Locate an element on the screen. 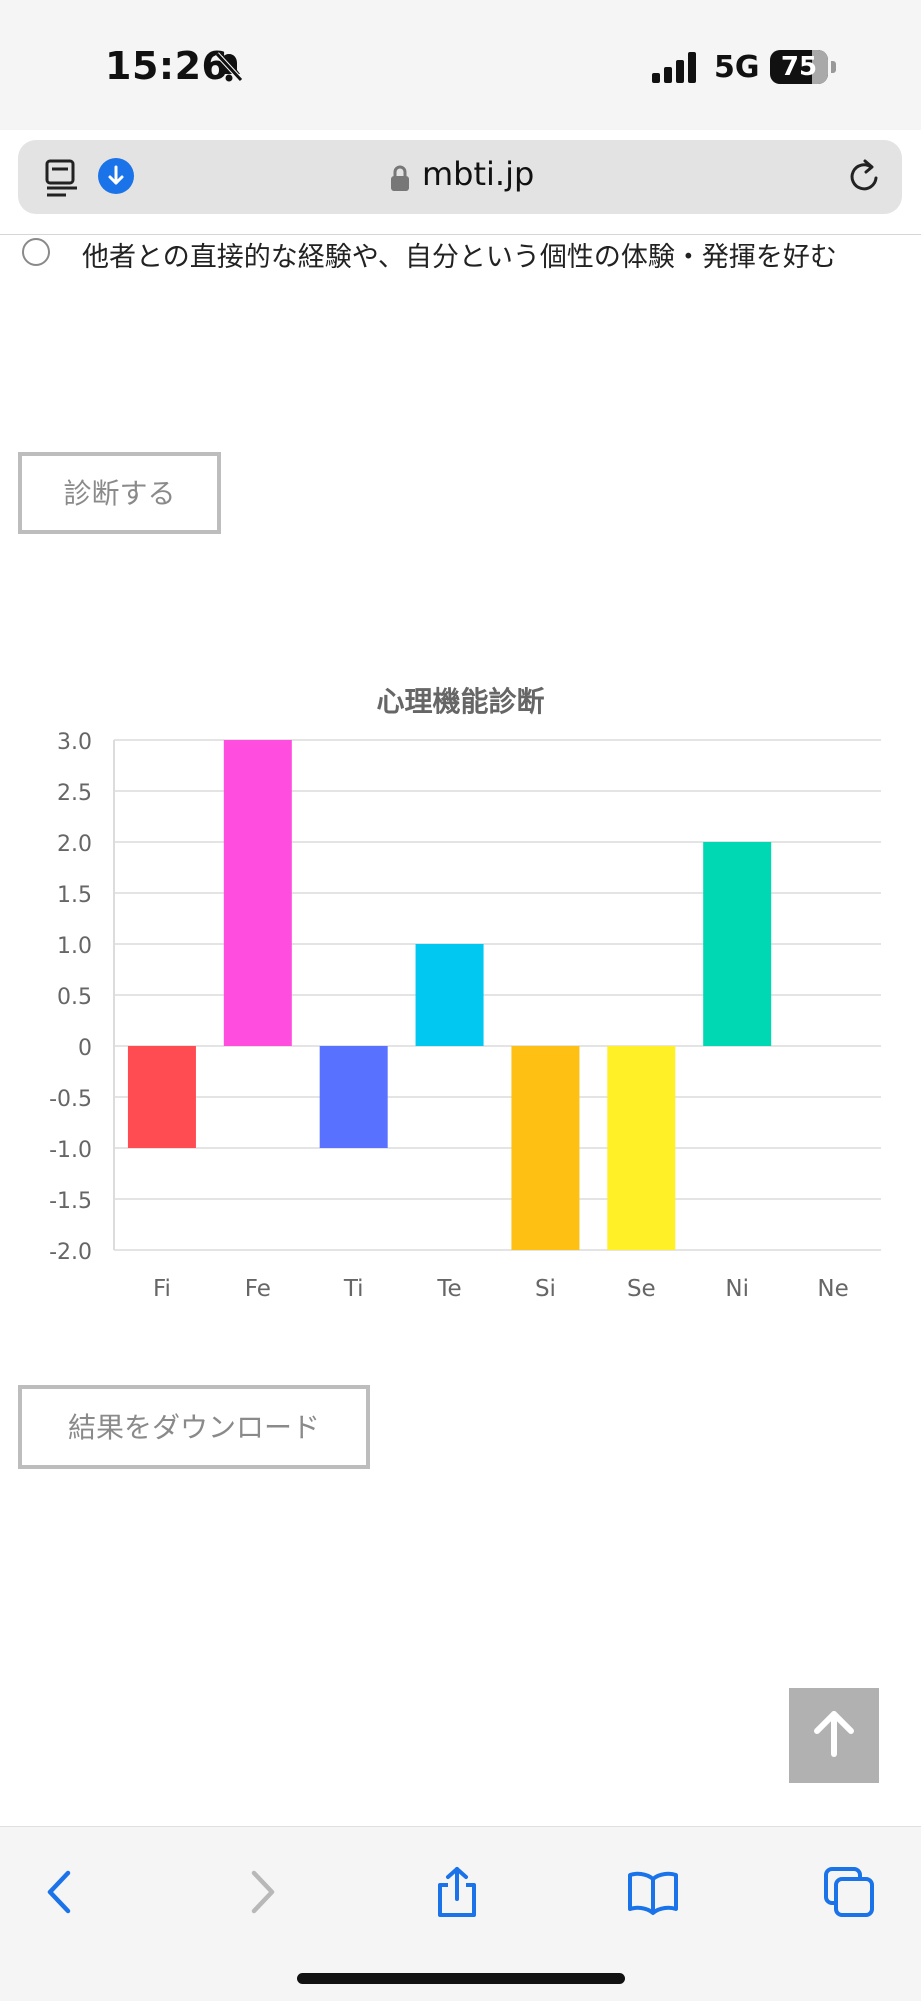  bar-ti is located at coordinates (353, 1097).